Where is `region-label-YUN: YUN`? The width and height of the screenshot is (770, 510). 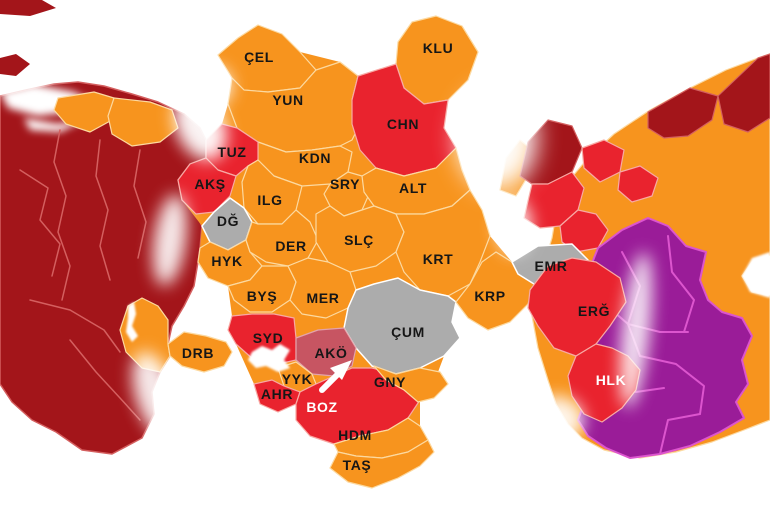
region-label-YUN: YUN is located at coordinates (287, 100).